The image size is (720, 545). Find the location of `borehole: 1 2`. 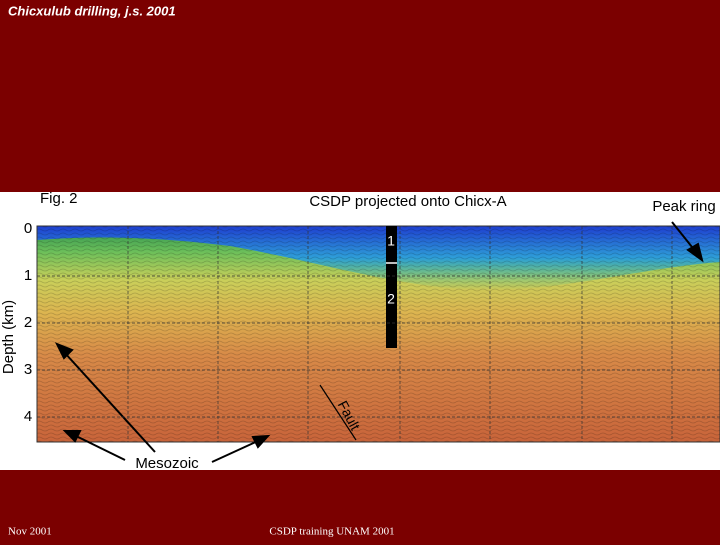

borehole: 1 2 is located at coordinates (391, 287).